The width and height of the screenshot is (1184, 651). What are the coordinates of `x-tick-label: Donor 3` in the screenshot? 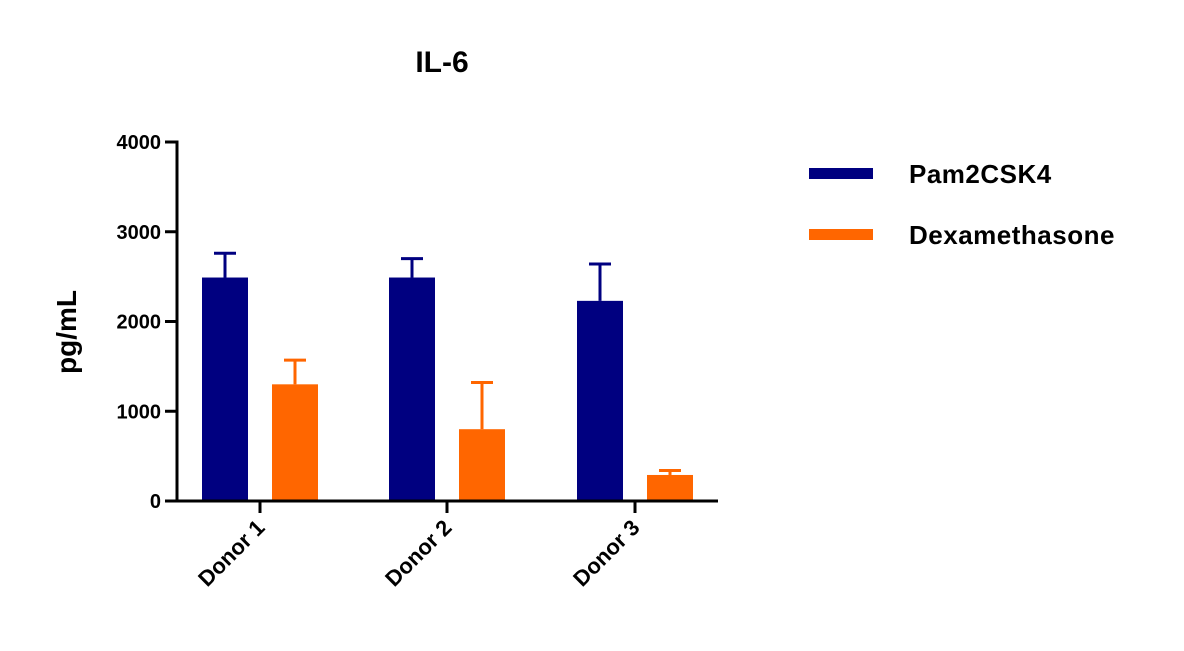 It's located at (606, 553).